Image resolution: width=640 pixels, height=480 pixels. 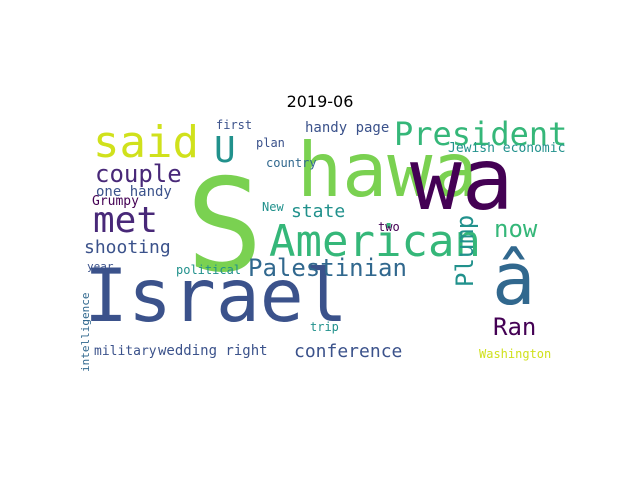 I want to click on word-american: American, so click(x=375, y=241).